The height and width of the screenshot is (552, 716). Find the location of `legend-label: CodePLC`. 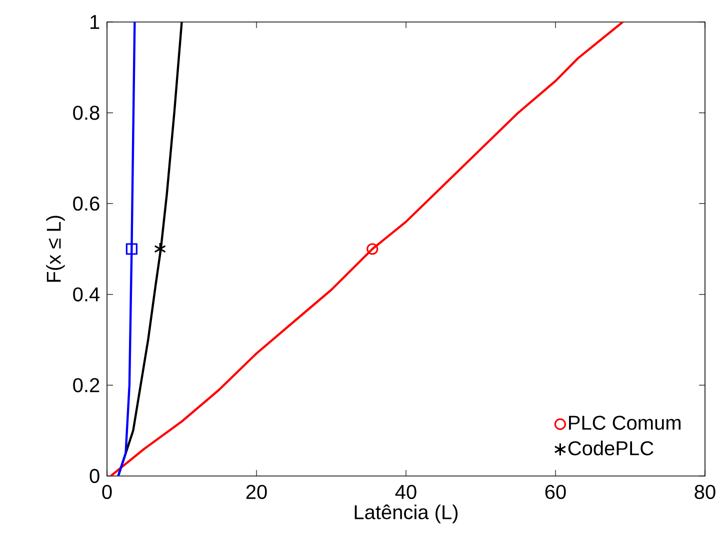

legend-label: CodePLC is located at coordinates (611, 448).